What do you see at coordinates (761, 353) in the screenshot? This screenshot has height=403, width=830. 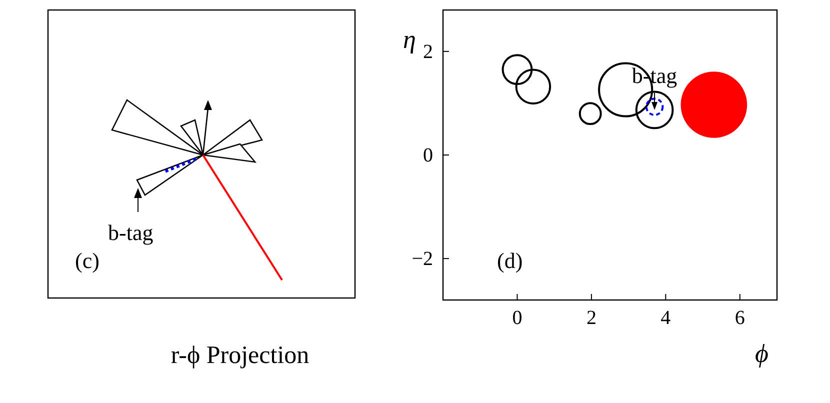 I see `x-axis-title: ϕ` at bounding box center [761, 353].